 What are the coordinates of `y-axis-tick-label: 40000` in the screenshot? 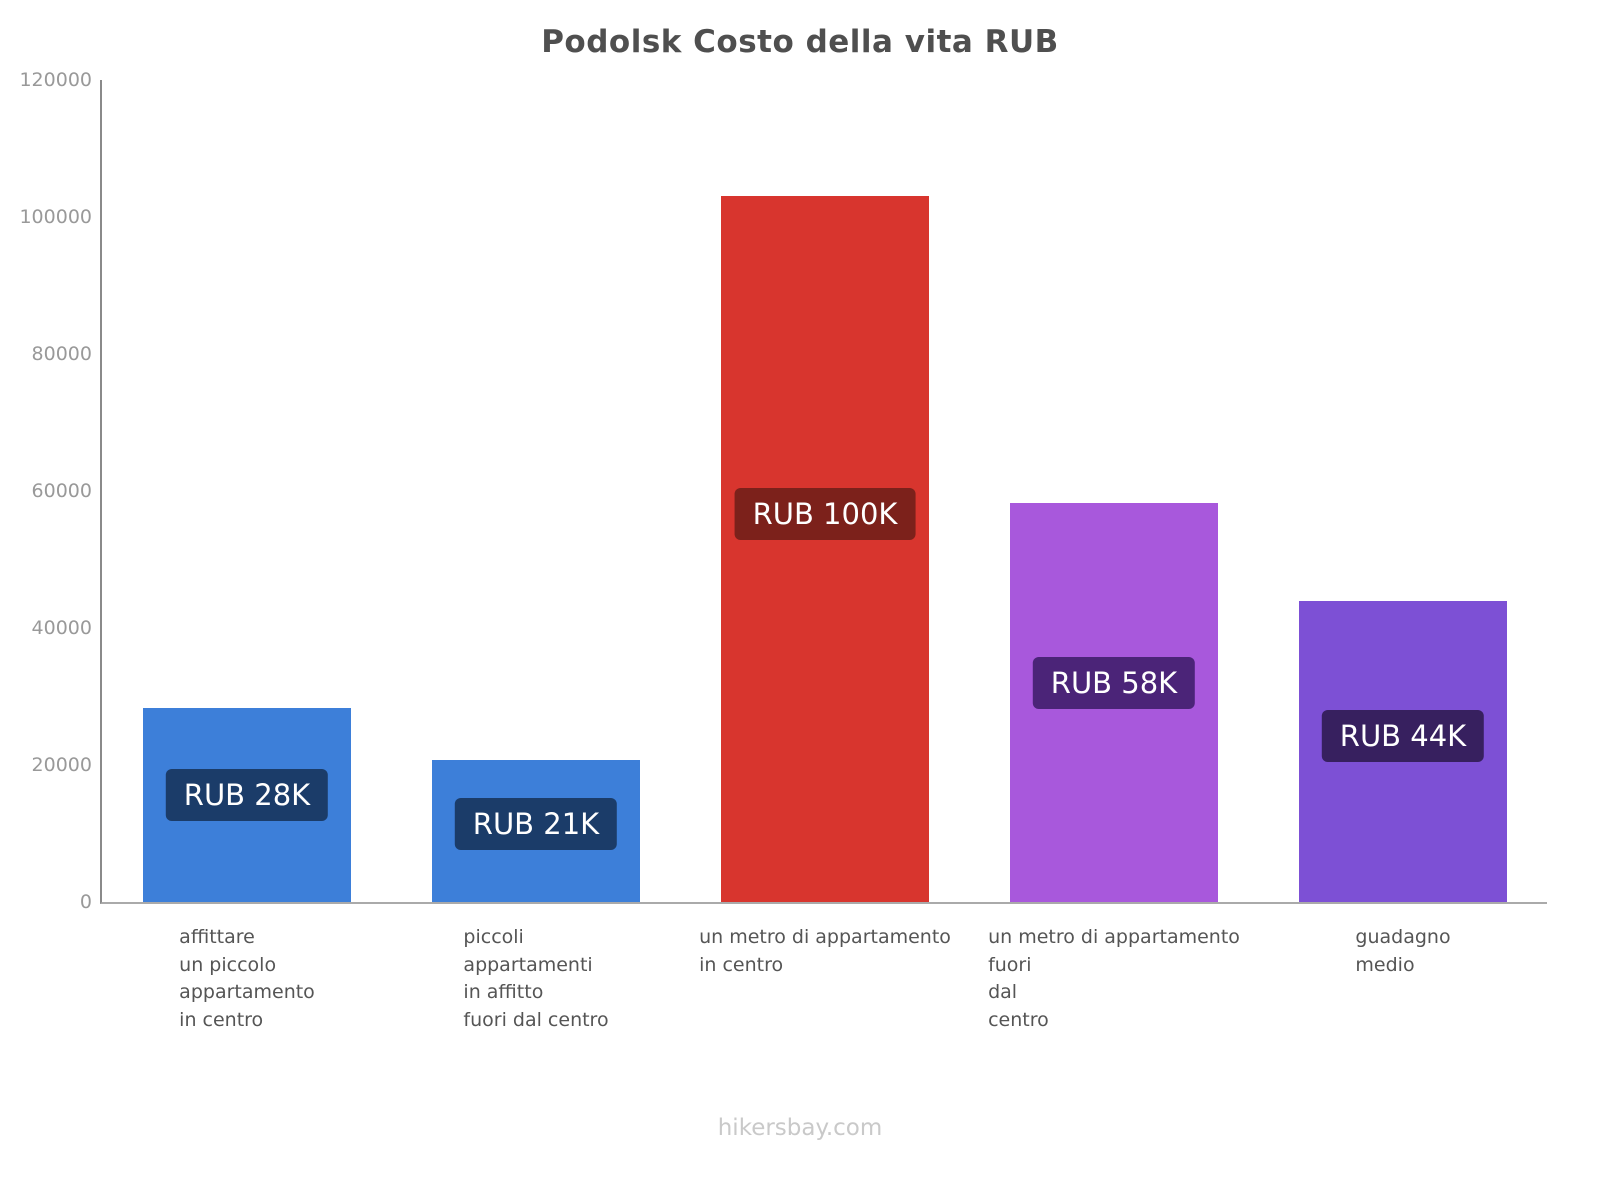 It's located at (61, 628).